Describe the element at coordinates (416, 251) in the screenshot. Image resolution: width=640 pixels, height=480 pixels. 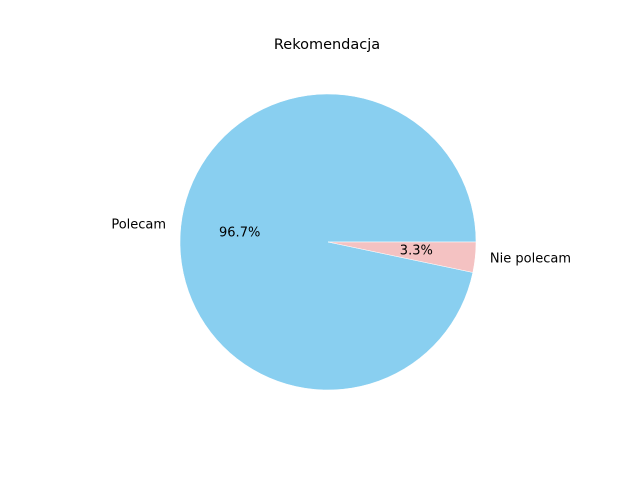
I see `percent-label-nie-polecam: 3.3%` at that location.